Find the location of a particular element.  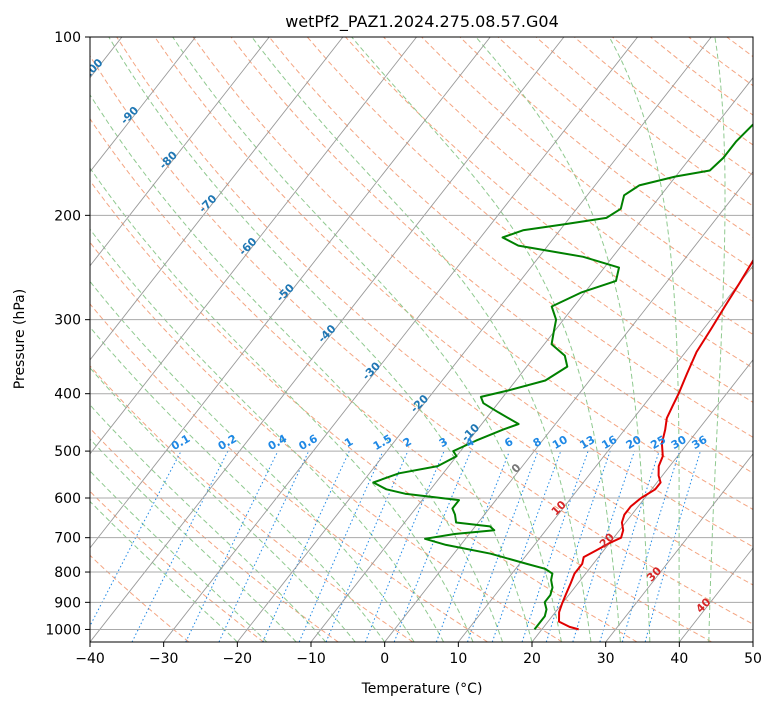

y-tick-label: 1000 is located at coordinates (63, 630).